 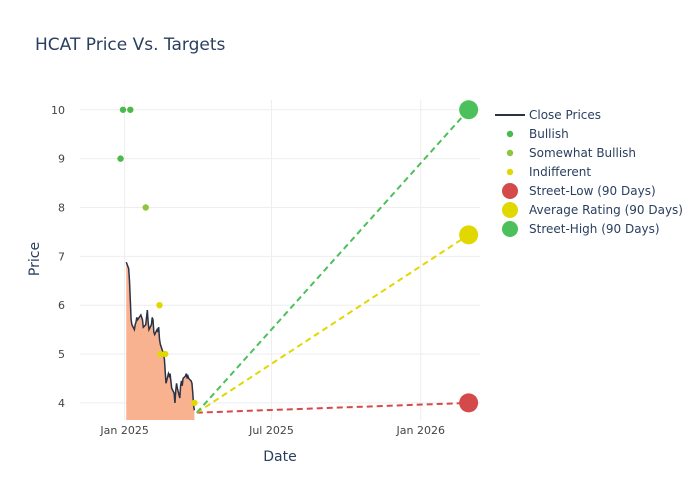 I want to click on average-target-marker, so click(x=469, y=235).